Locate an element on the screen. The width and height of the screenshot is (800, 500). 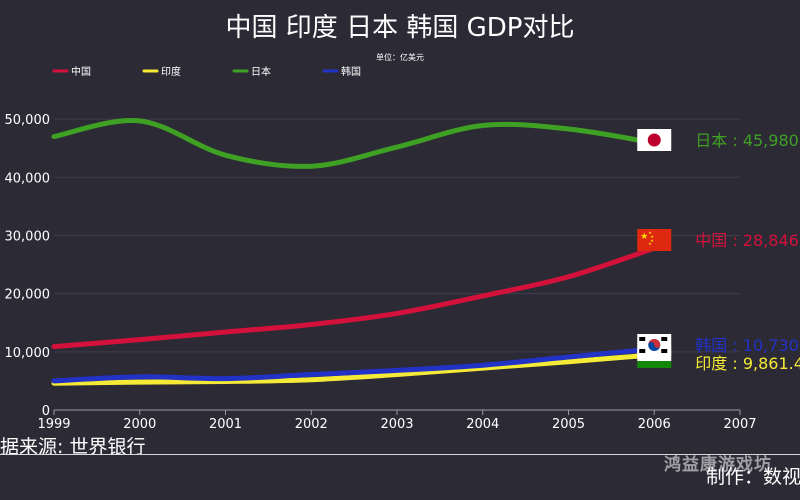
watermark: 鸿益康游戏坊 is located at coordinates (718, 465).